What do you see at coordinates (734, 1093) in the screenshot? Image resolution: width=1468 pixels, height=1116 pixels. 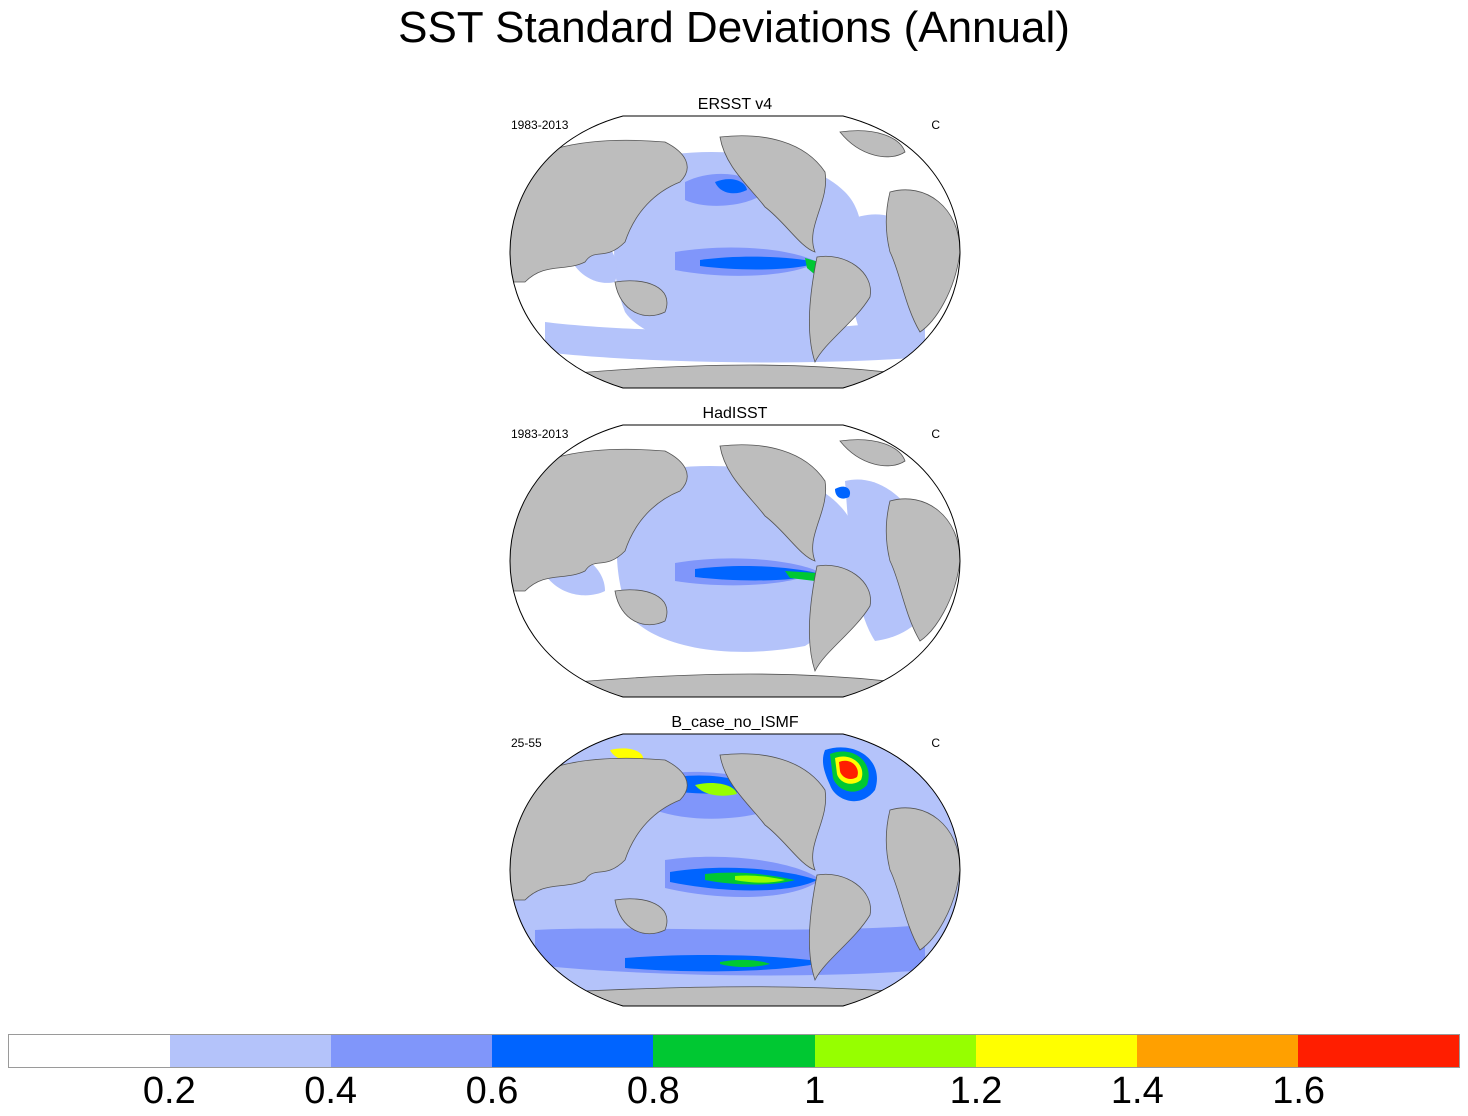 I see `colorbar-labels: 0.2 0.4 0.6 0.8 1 1.2 1.4 1.6` at bounding box center [734, 1093].